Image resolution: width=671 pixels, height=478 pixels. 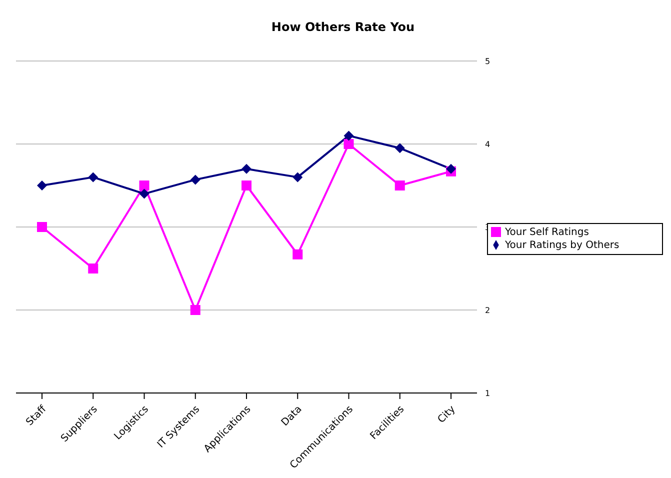 What do you see at coordinates (447, 415) in the screenshot?
I see `x-tick-label: City` at bounding box center [447, 415].